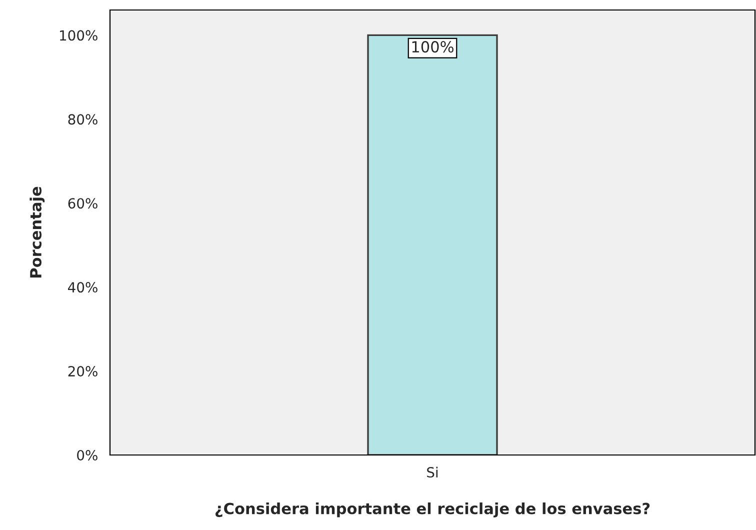 This screenshot has width=756, height=530. What do you see at coordinates (37, 232) in the screenshot?
I see `y-axis-title: Porcentaje` at bounding box center [37, 232].